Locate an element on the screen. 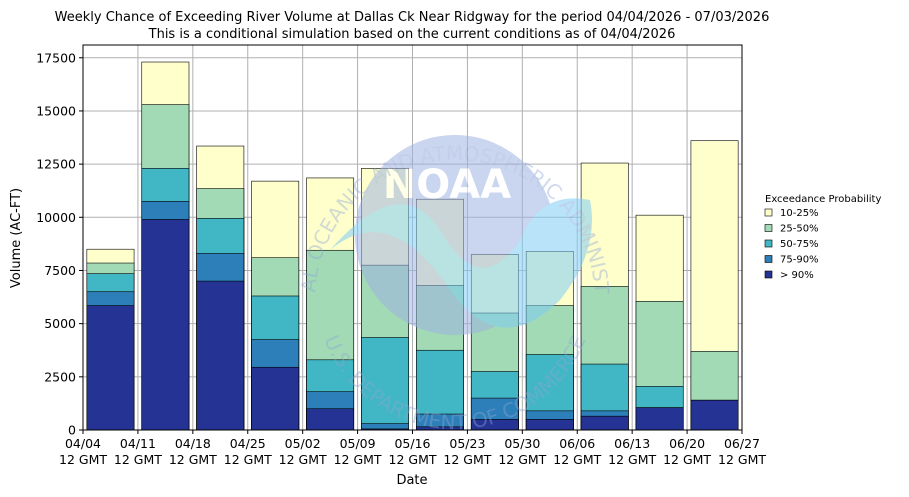 The image size is (909, 497). noaa-logo-bird is located at coordinates (461, 263).